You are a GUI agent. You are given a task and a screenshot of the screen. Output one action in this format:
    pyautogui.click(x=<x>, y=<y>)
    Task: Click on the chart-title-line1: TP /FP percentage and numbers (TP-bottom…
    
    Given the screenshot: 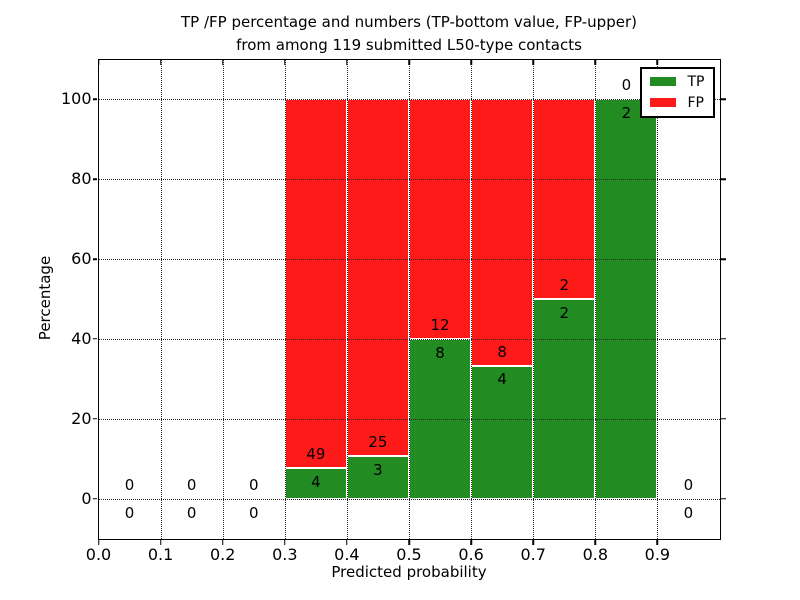 What is the action you would take?
    pyautogui.click(x=409, y=22)
    